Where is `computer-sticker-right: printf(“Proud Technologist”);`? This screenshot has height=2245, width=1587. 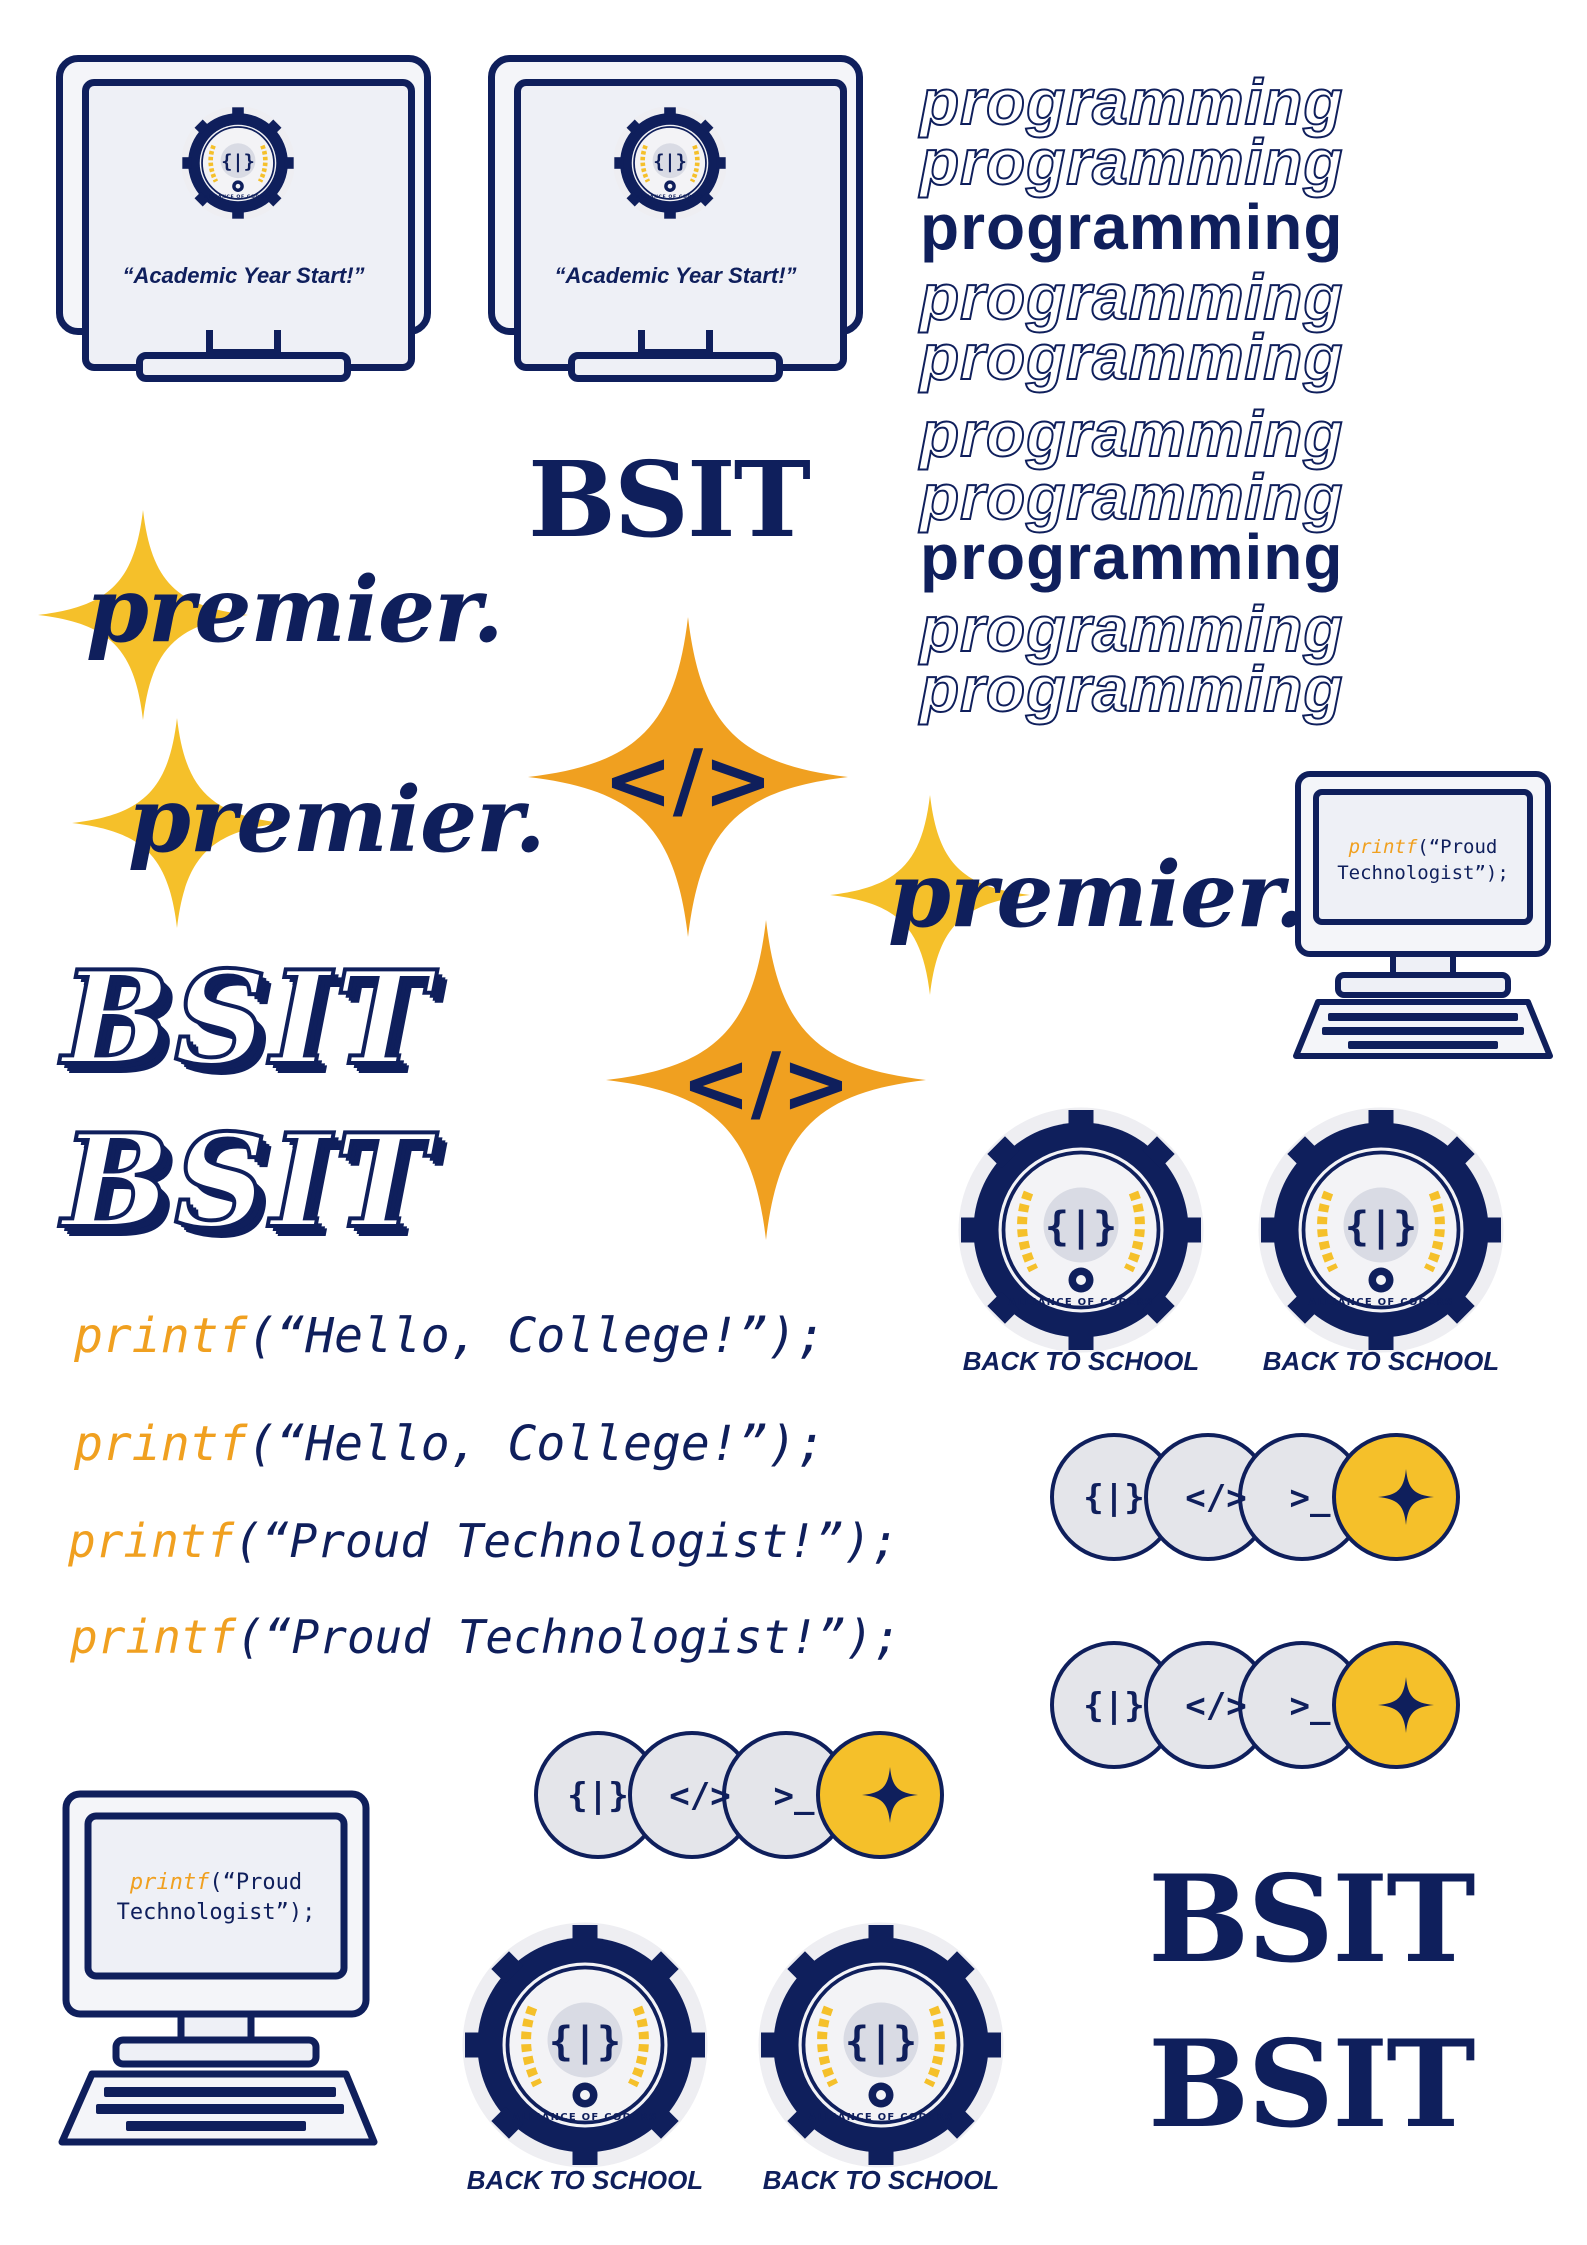 computer-sticker-right: printf(“Proud Technologist”); is located at coordinates (1423, 920).